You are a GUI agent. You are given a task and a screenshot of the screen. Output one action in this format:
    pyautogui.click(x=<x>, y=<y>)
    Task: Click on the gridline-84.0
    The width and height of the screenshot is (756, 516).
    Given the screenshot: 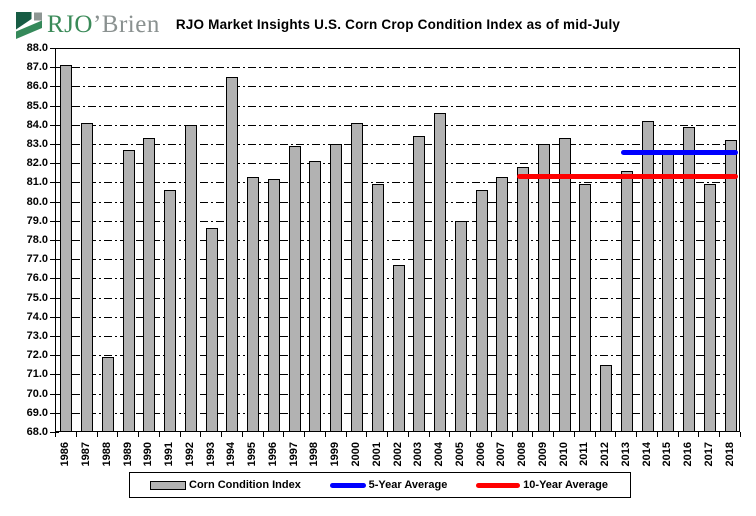 What is the action you would take?
    pyautogui.click(x=397, y=125)
    